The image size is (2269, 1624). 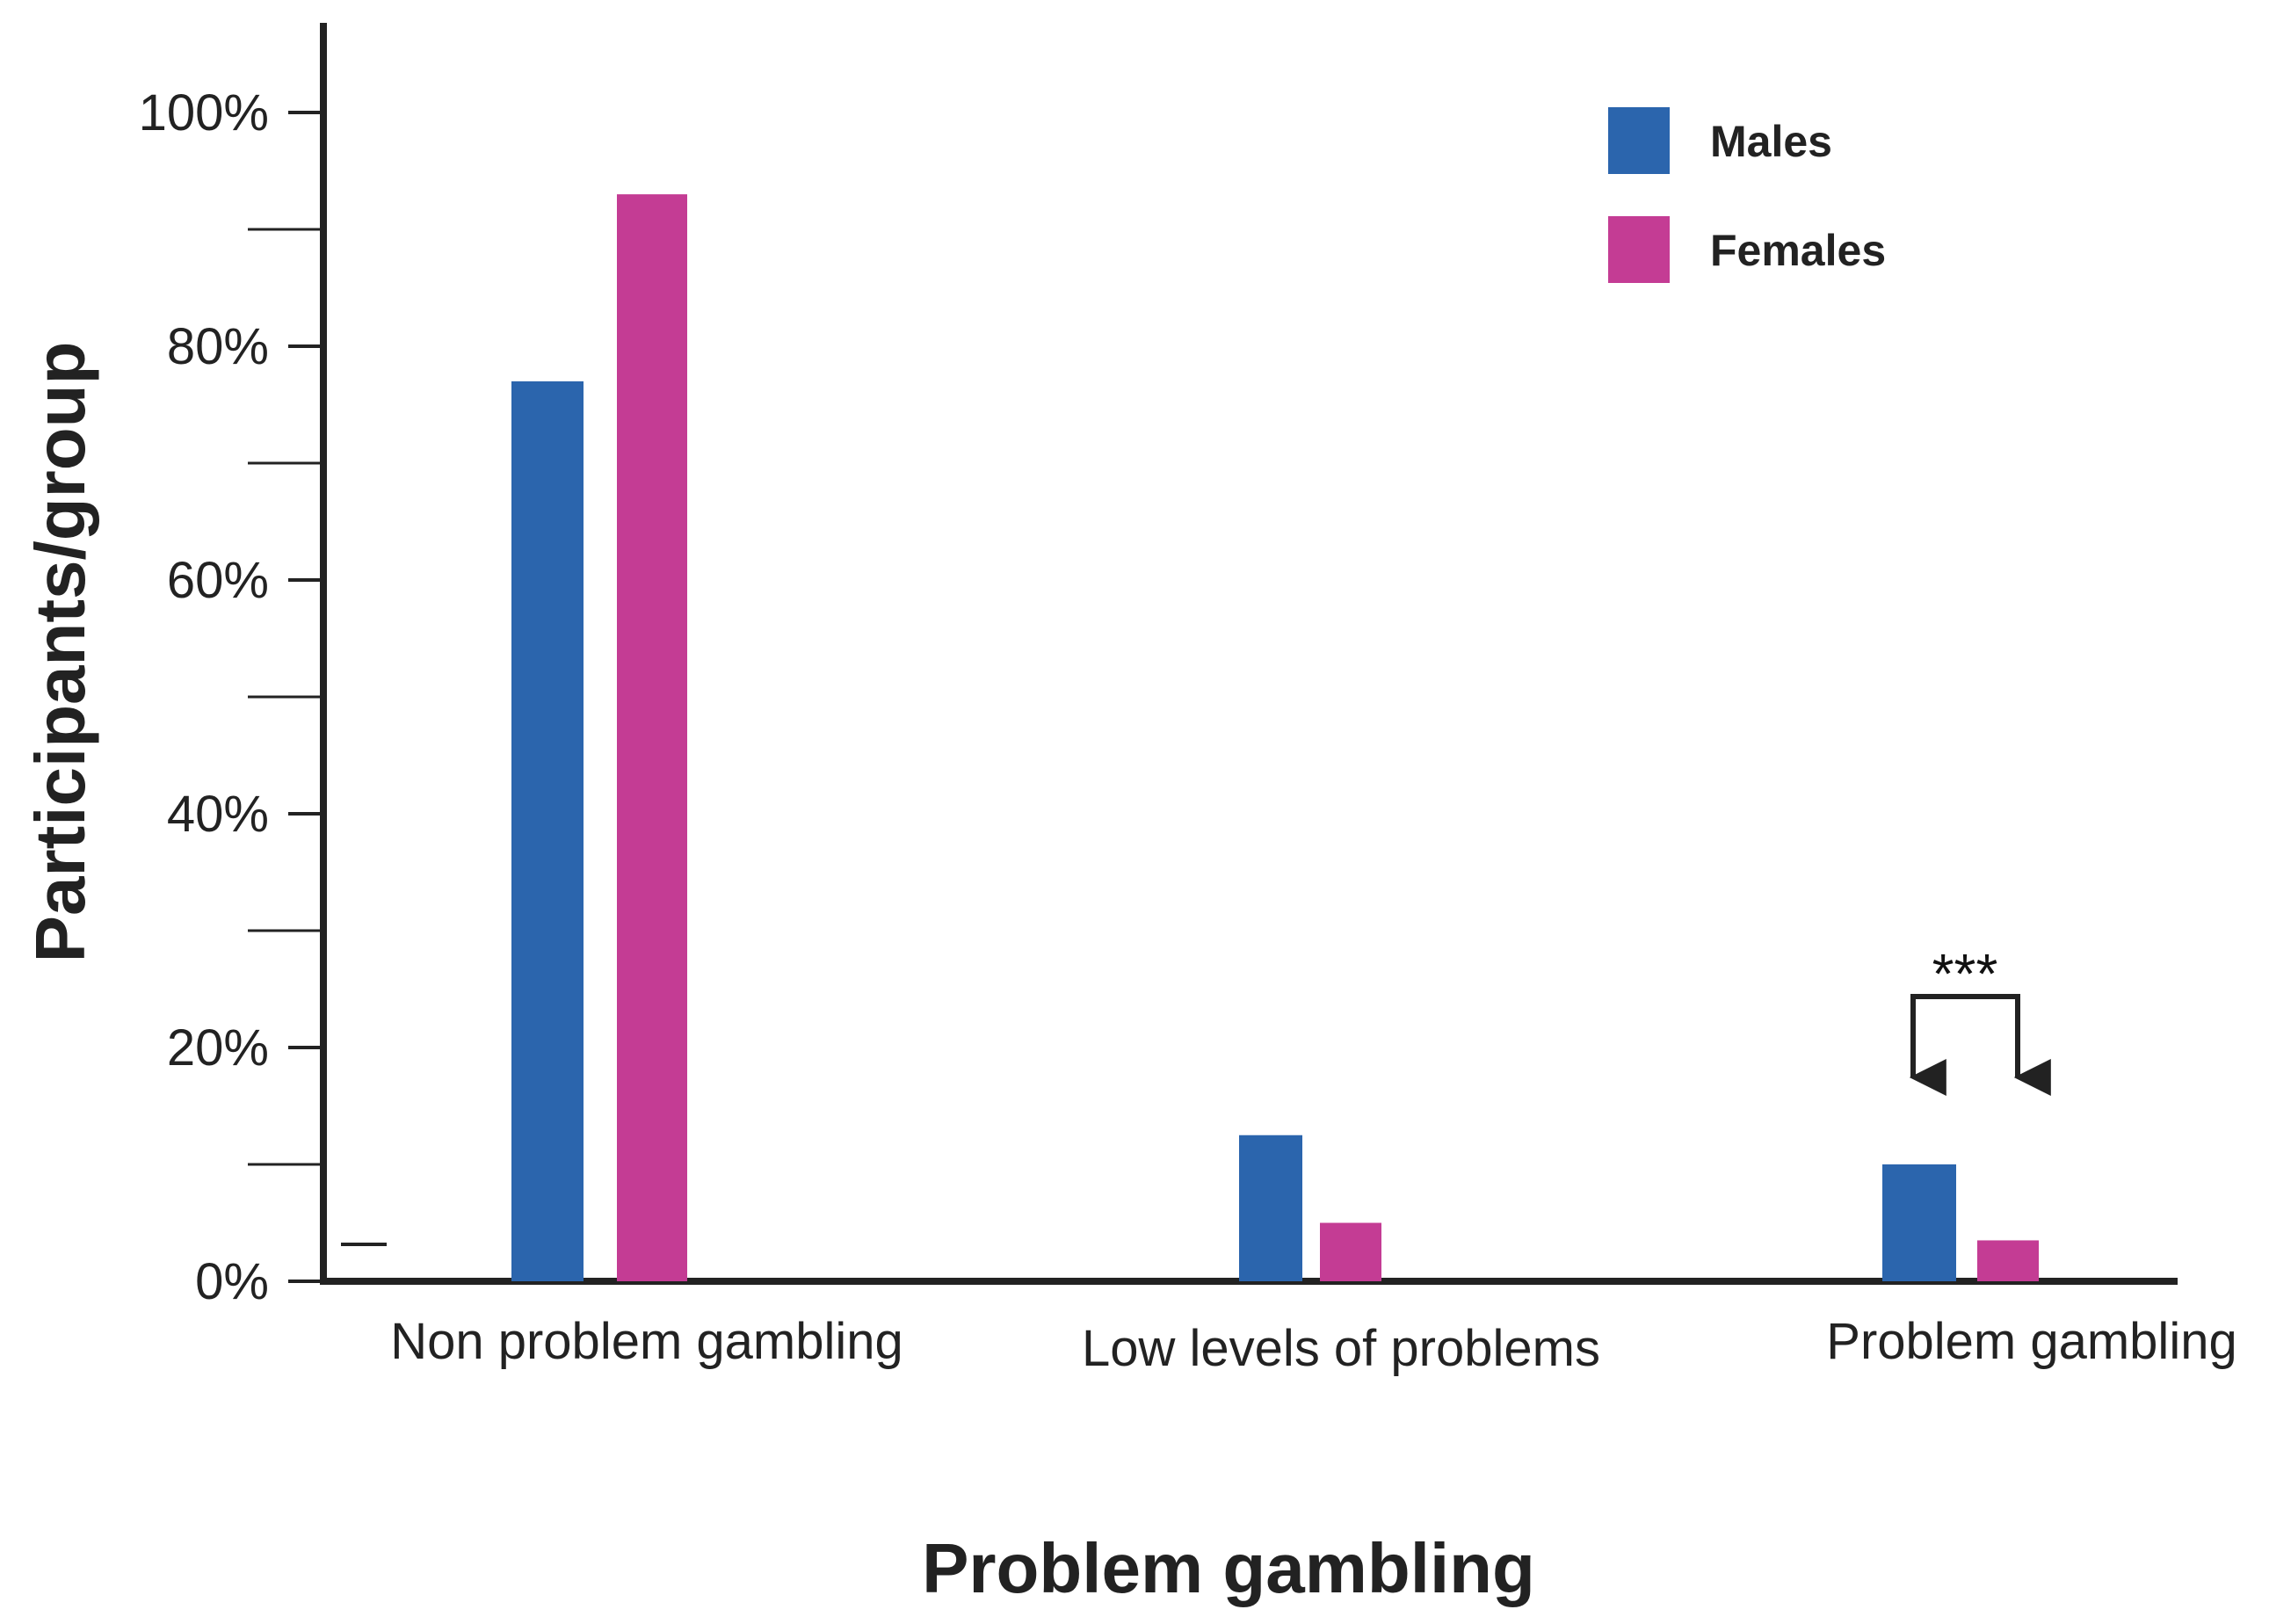 I want to click on category-label-non-problem-gambling: Non problem gambling, so click(x=647, y=1341).